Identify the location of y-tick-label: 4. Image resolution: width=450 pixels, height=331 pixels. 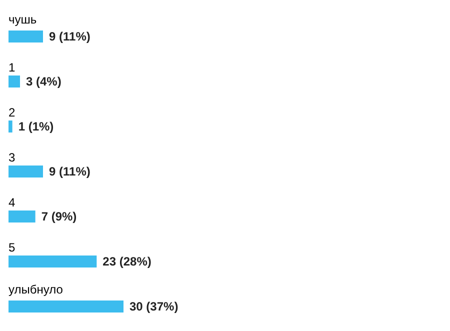
(12, 203).